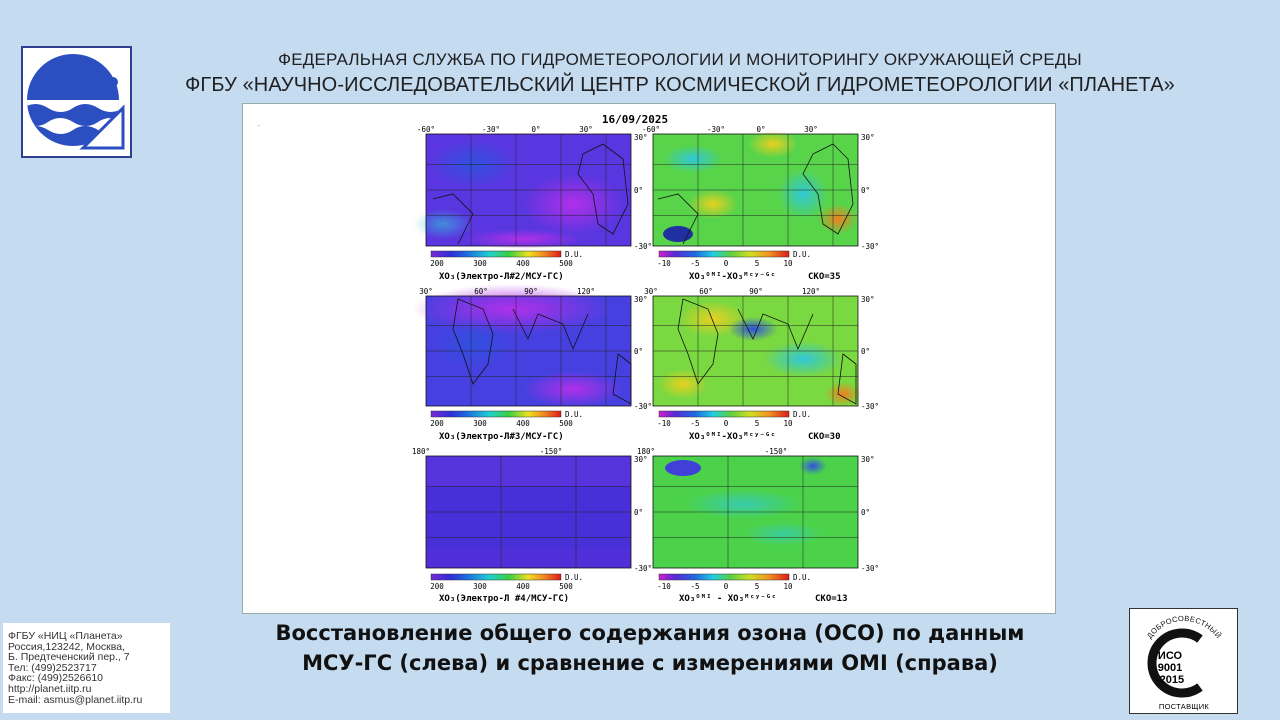 The image size is (1280, 720). Describe the element at coordinates (501, 277) in the screenshot. I see `left-label-row-1: XO₃(Электро-Л#2/МСУ-ГС)` at that location.